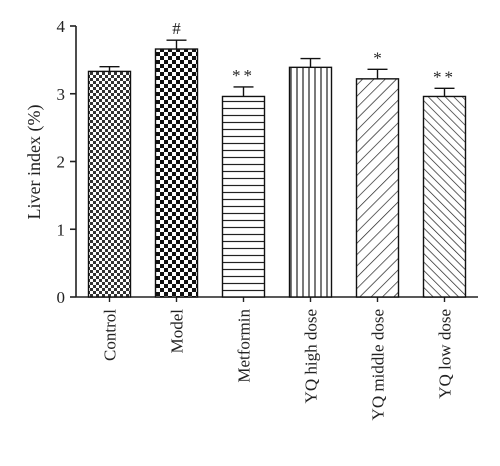 This screenshot has height=466, width=500. Describe the element at coordinates (243, 196) in the screenshot. I see `bar-metformin` at that location.